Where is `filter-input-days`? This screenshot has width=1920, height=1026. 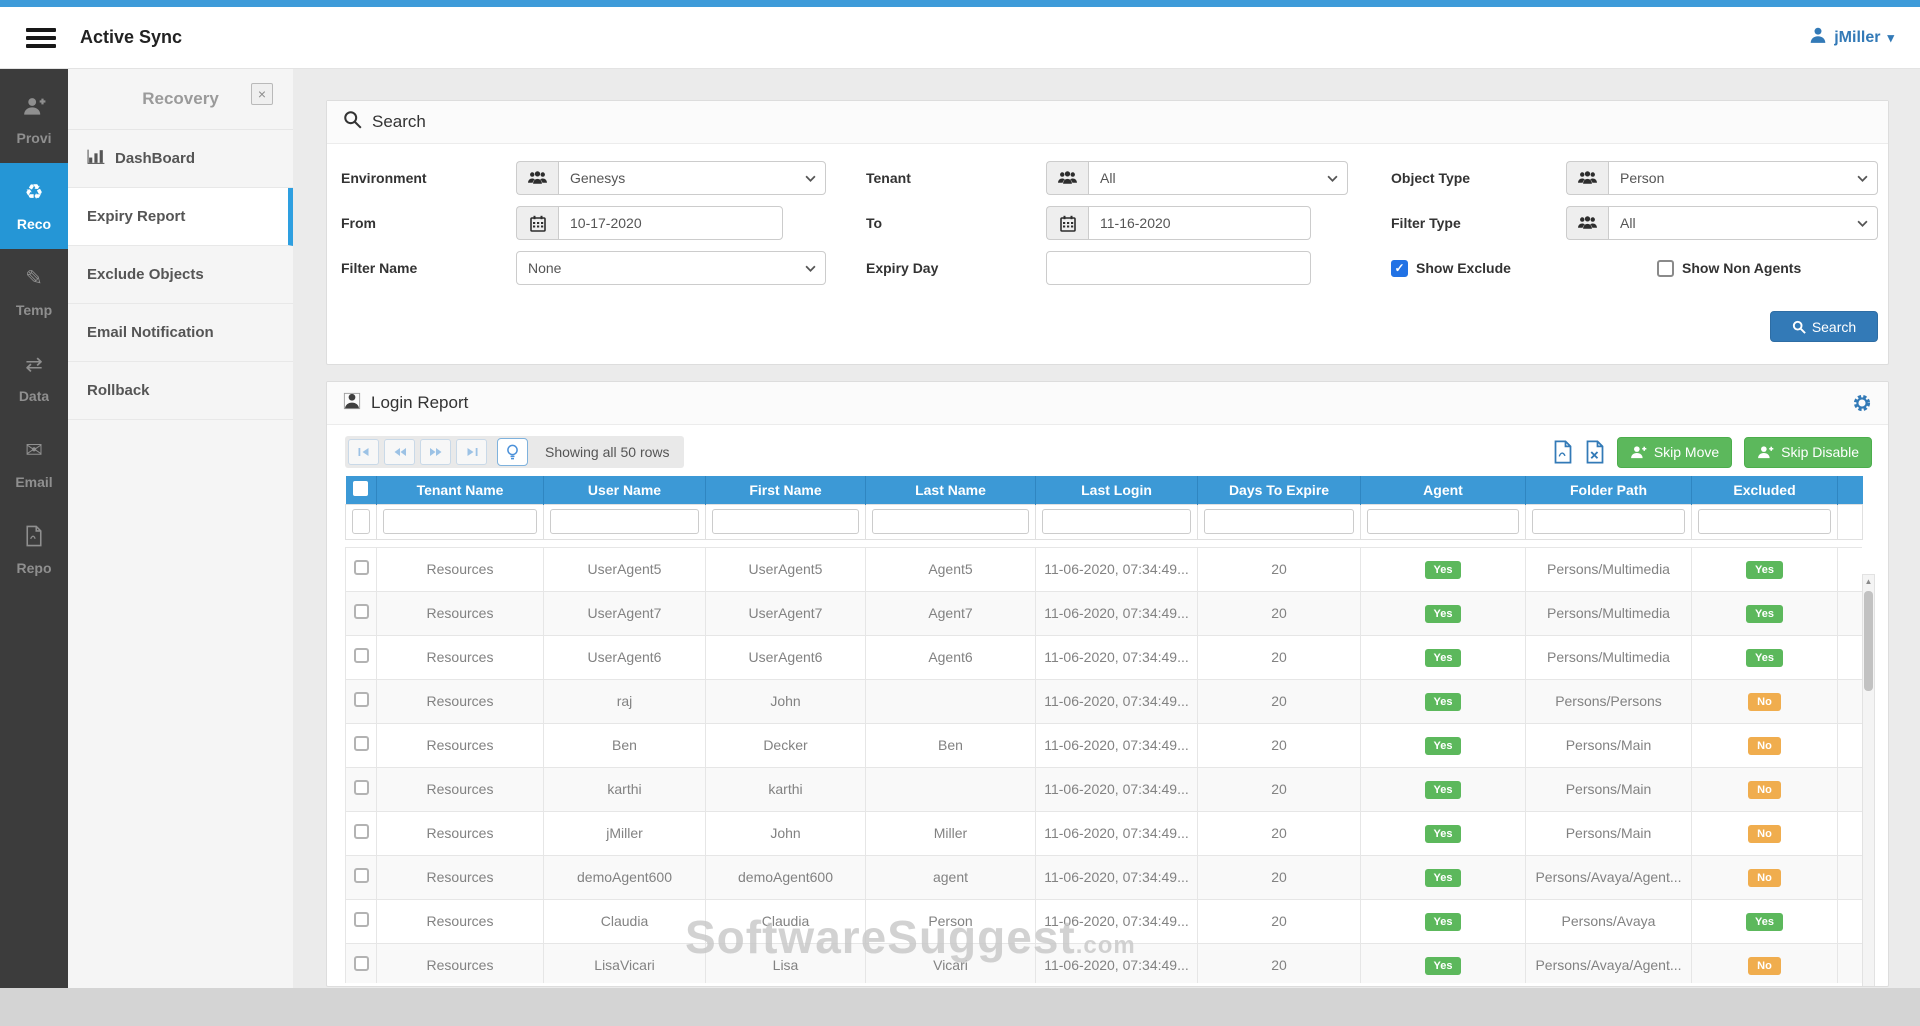
filter-input-days is located at coordinates (1279, 521).